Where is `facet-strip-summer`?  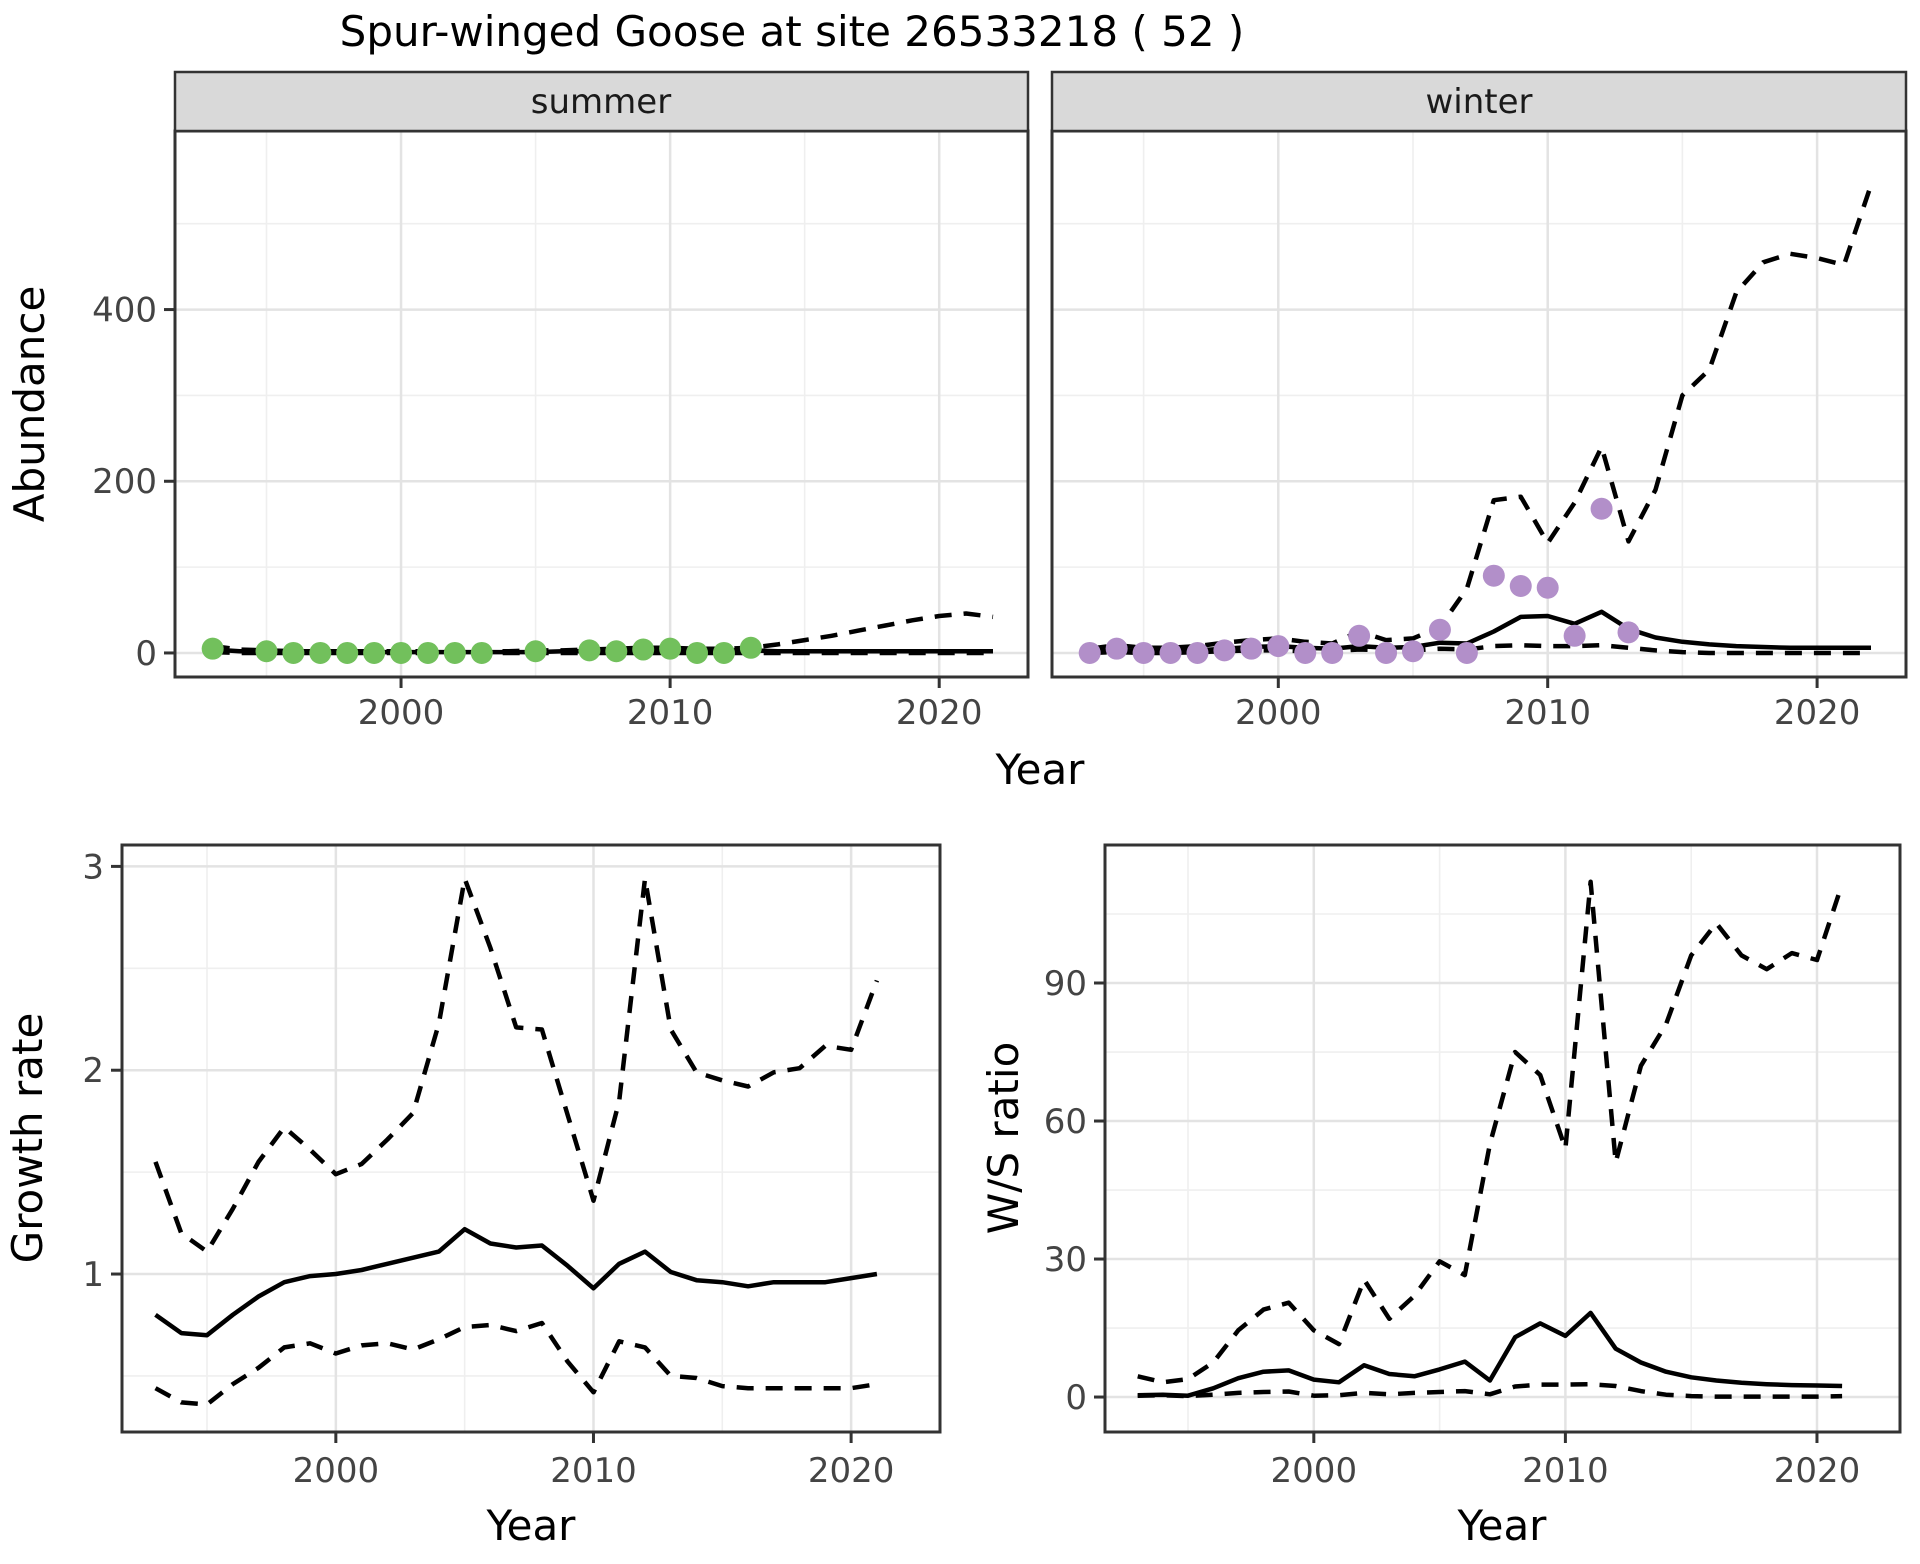 facet-strip-summer is located at coordinates (601, 101).